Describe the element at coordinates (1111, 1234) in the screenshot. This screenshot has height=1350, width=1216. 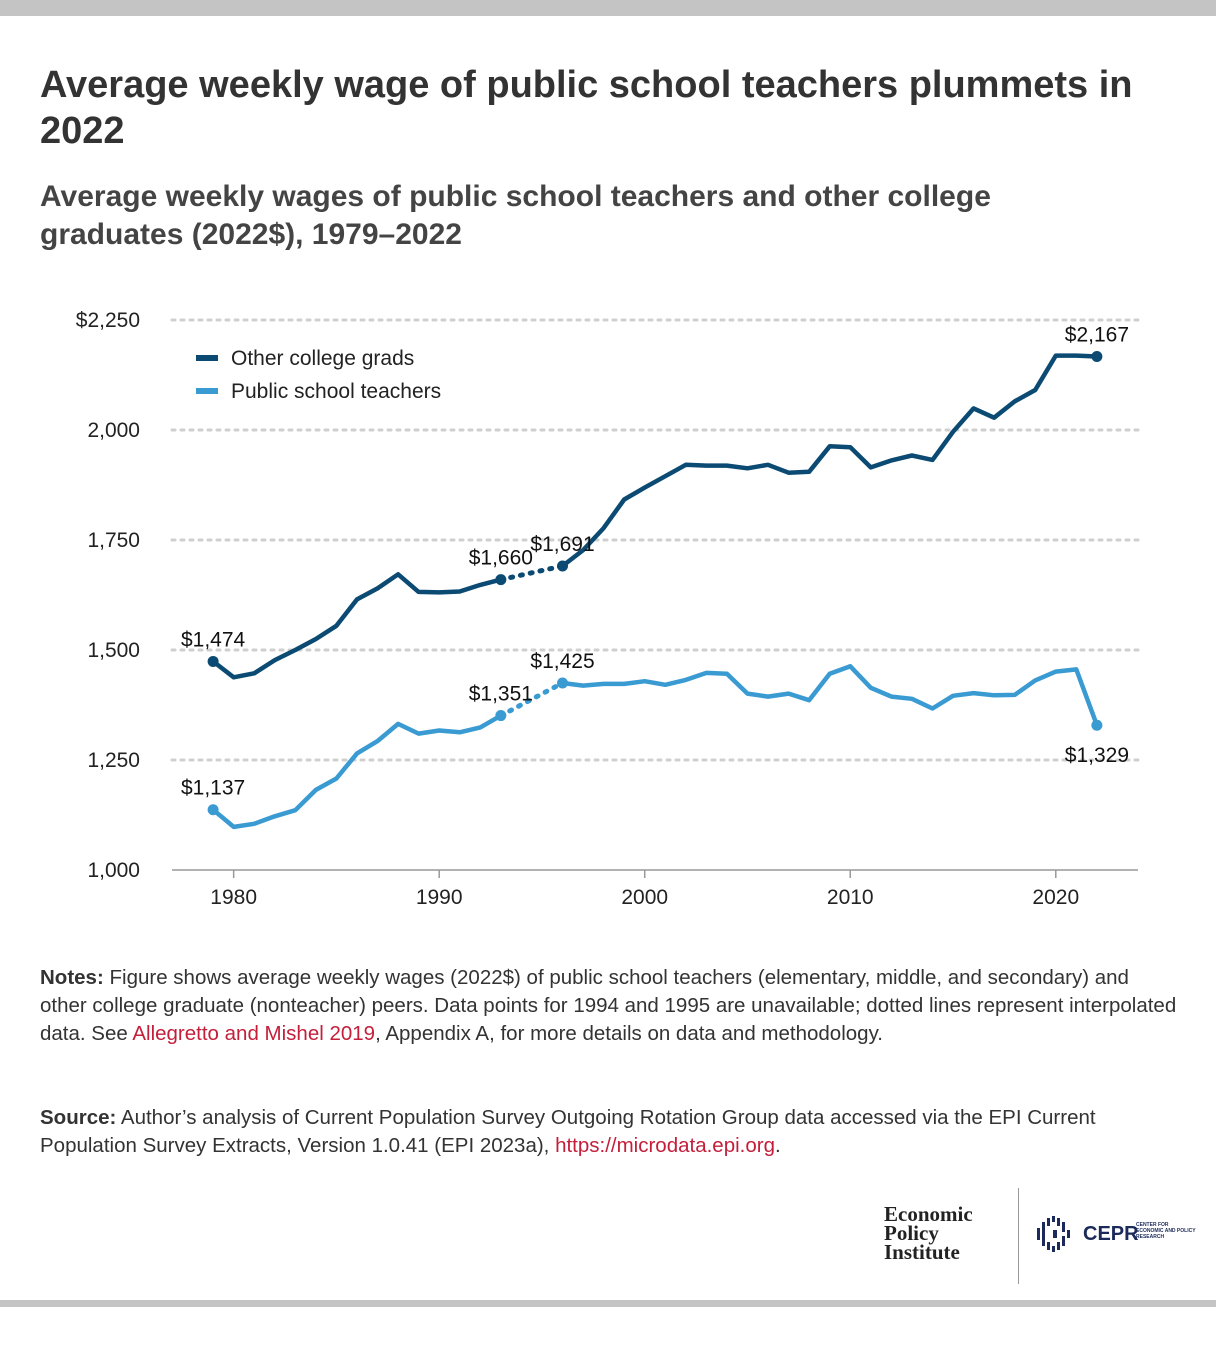
I see `cepr-wordmark: CEPR` at that location.